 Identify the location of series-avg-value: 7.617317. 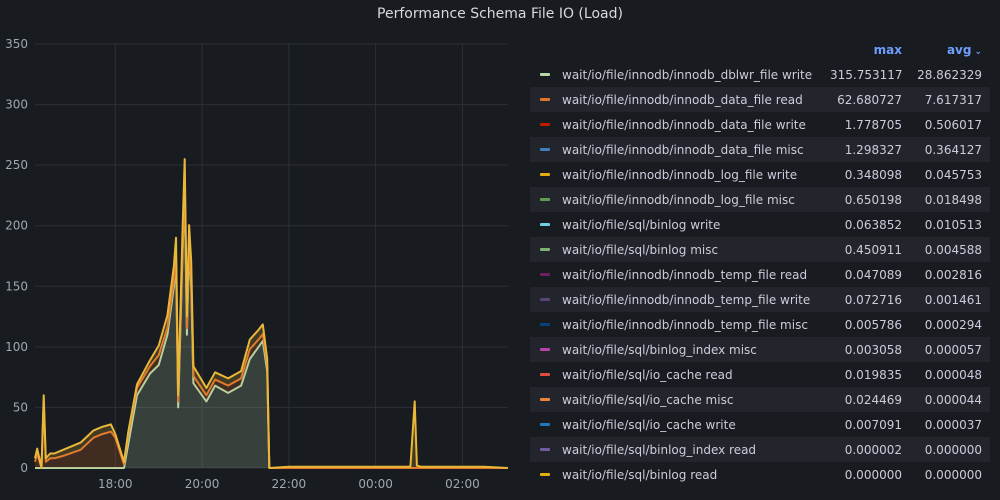
(953, 99).